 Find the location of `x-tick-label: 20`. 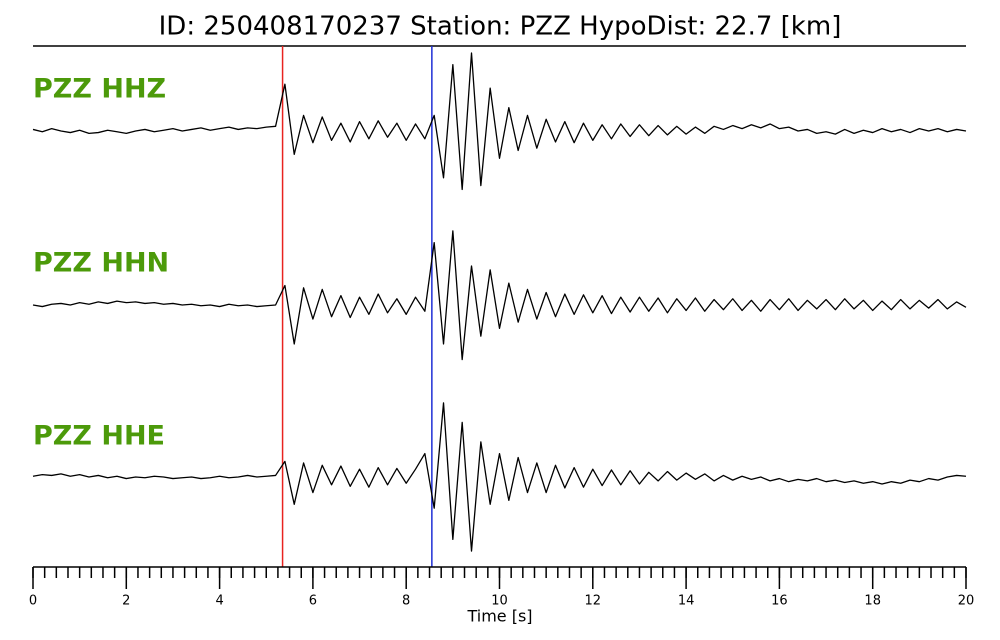

x-tick-label: 20 is located at coordinates (966, 601).